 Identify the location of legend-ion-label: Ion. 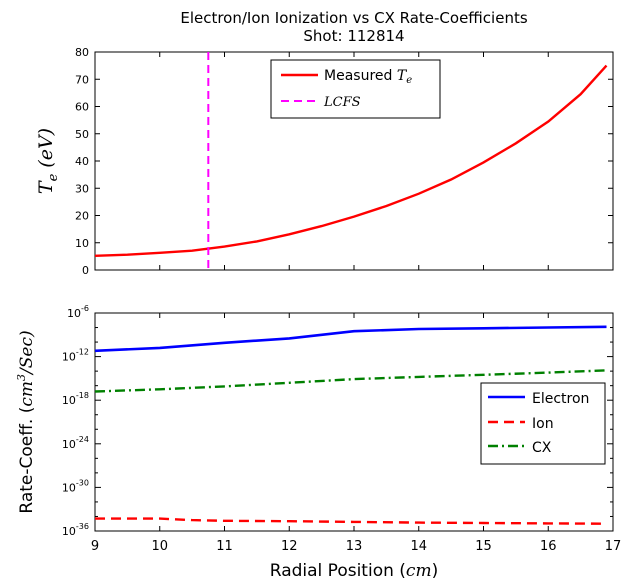
(543, 424).